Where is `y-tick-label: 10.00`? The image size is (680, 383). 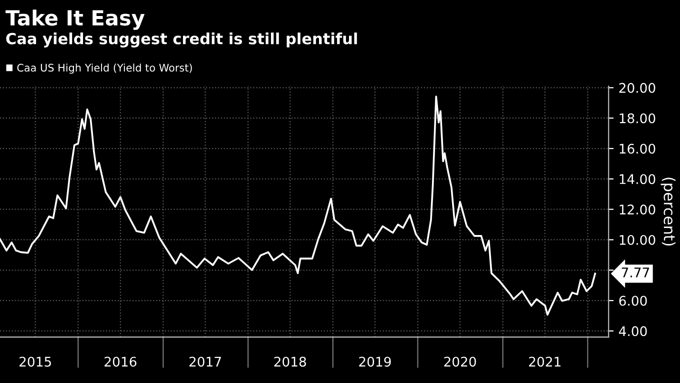
y-tick-label: 10.00 is located at coordinates (638, 239).